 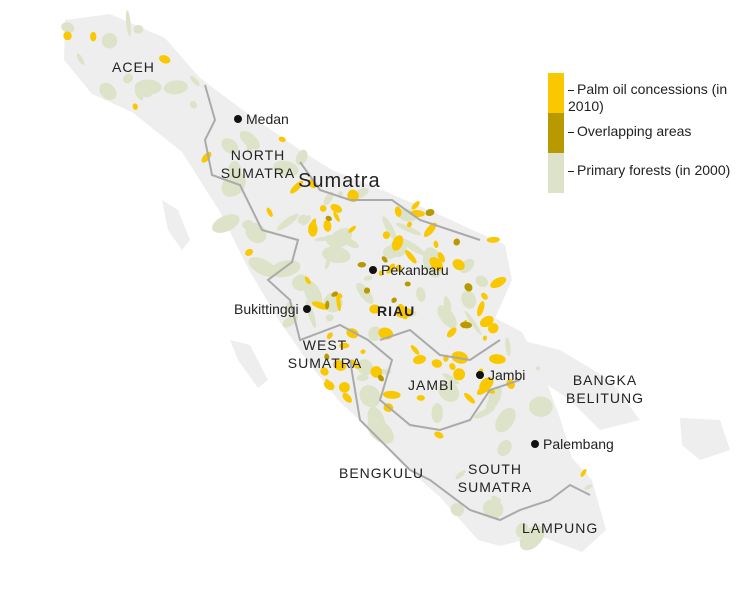 What do you see at coordinates (658, 98) in the screenshot?
I see `legend-label-palm-oil: Palm oil concessions (in 2010)` at bounding box center [658, 98].